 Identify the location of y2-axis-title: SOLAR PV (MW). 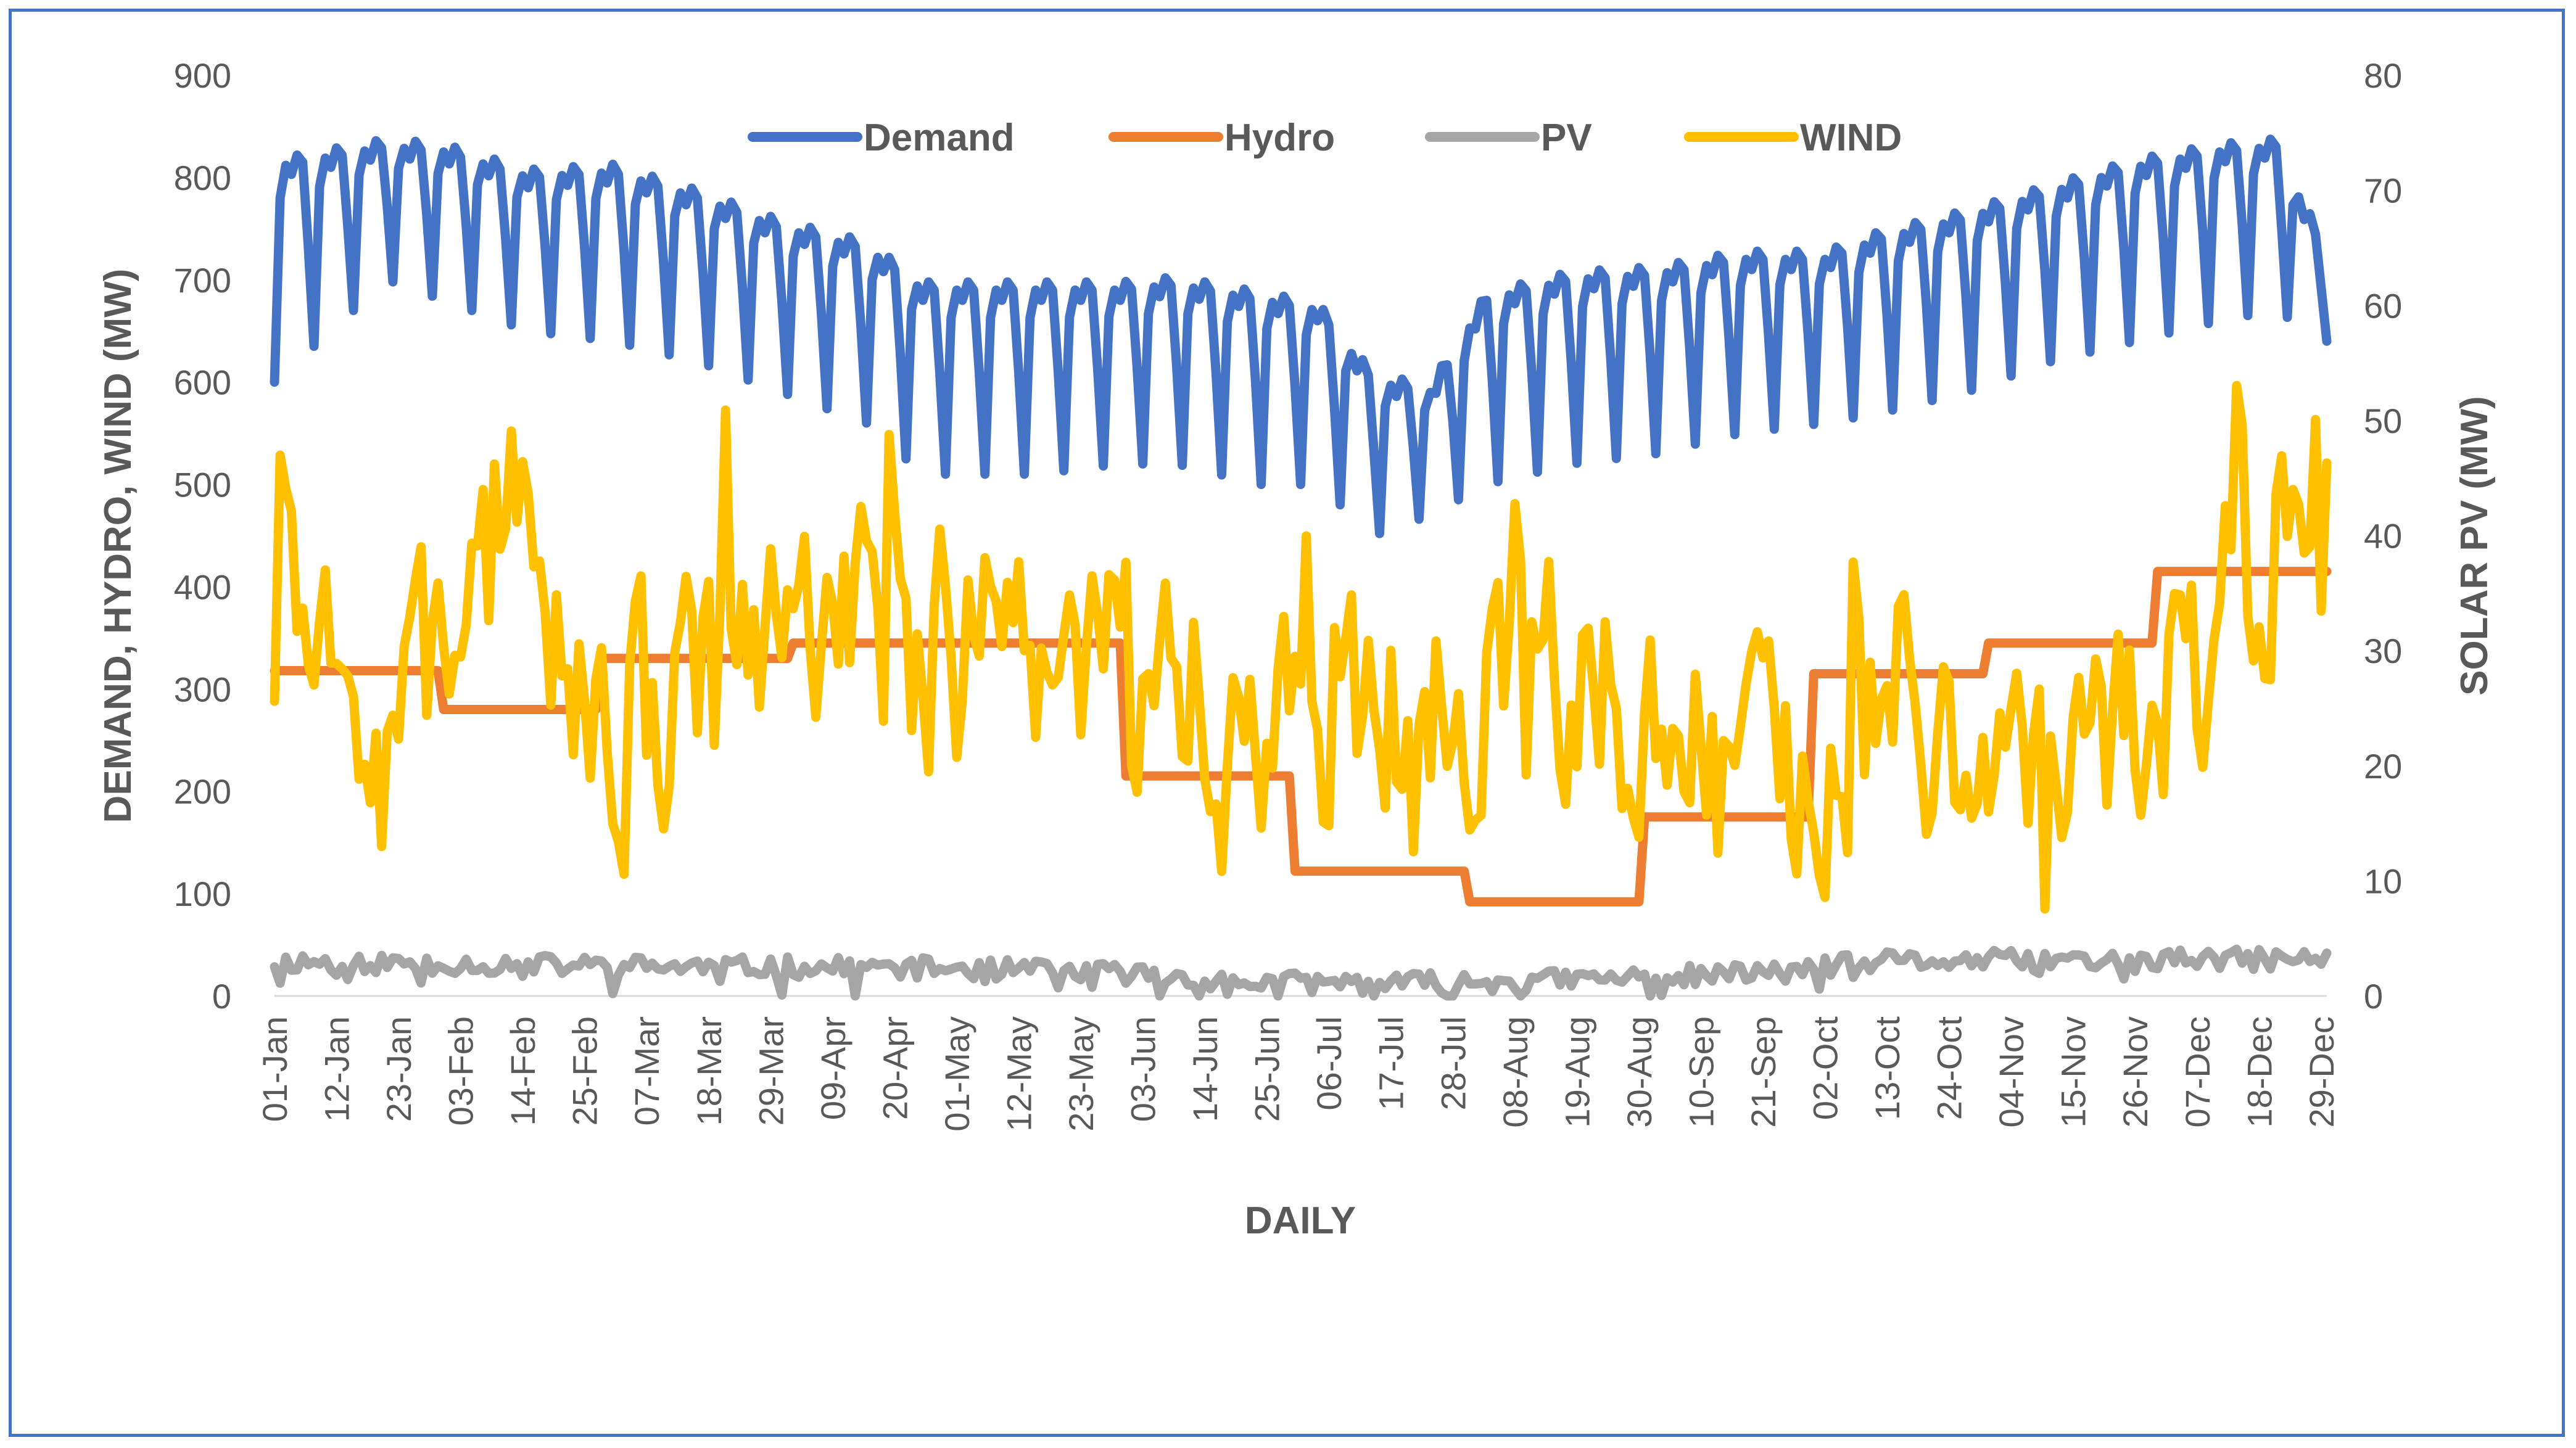
(2474, 546).